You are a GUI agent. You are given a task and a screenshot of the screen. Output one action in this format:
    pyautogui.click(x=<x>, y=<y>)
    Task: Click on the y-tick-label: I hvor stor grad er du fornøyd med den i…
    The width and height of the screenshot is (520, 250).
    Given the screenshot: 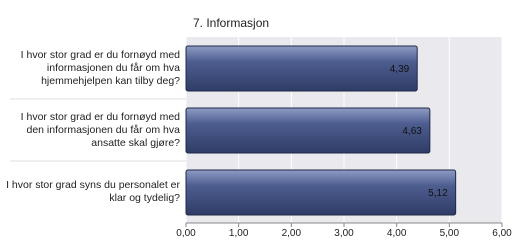 What is the action you would take?
    pyautogui.click(x=100, y=129)
    